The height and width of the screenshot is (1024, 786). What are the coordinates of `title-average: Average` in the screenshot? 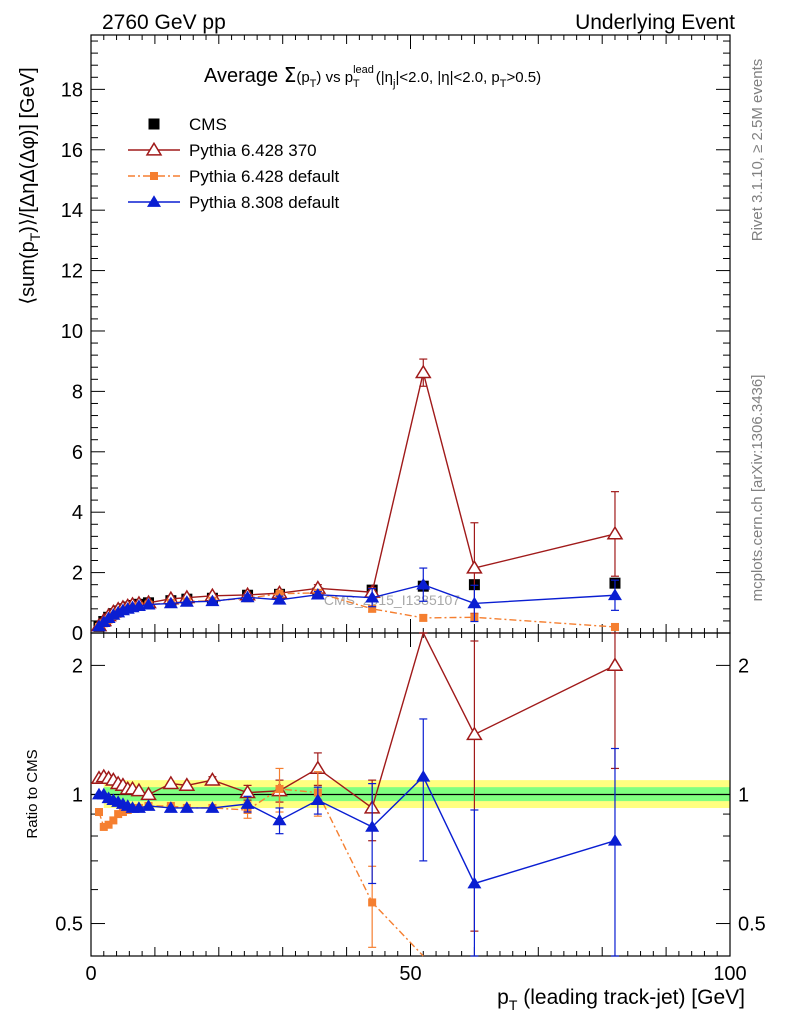 It's located at (244, 76).